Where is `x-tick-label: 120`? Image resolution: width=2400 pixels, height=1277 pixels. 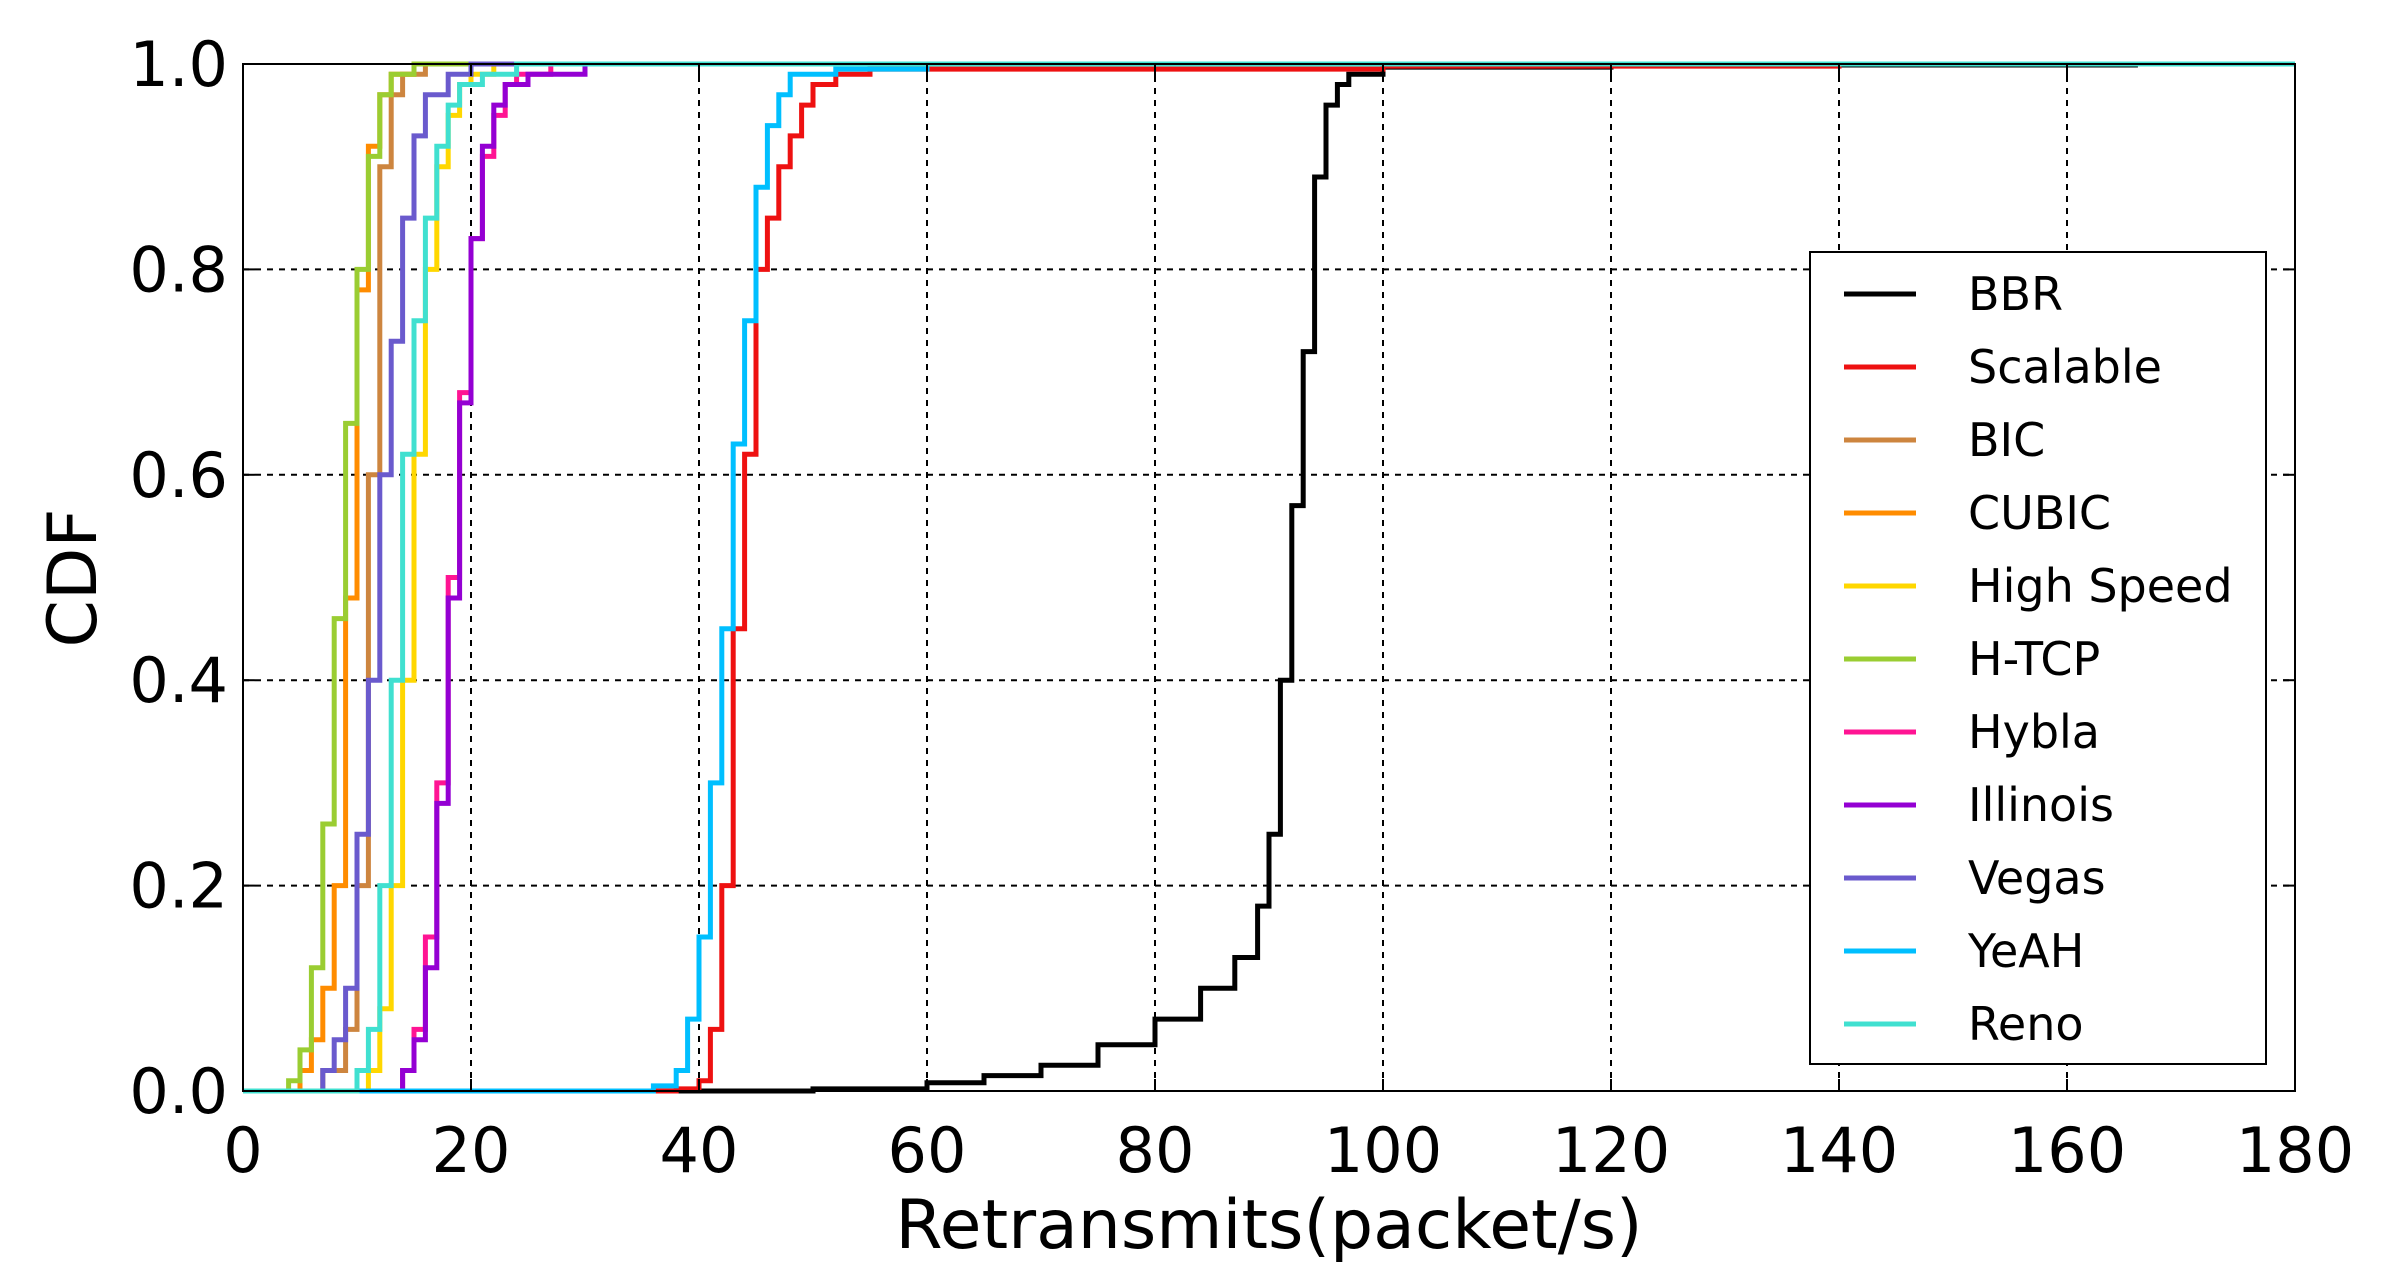 x-tick-label: 120 is located at coordinates (1611, 1150).